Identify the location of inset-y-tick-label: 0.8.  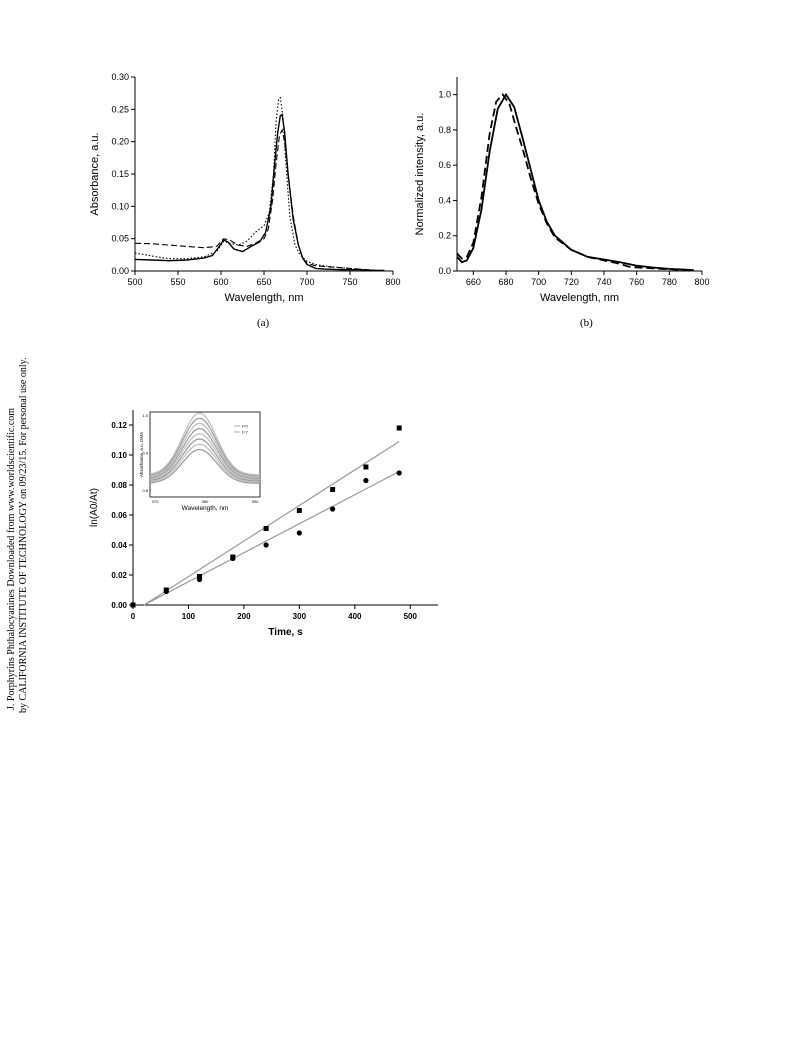
(145, 490).